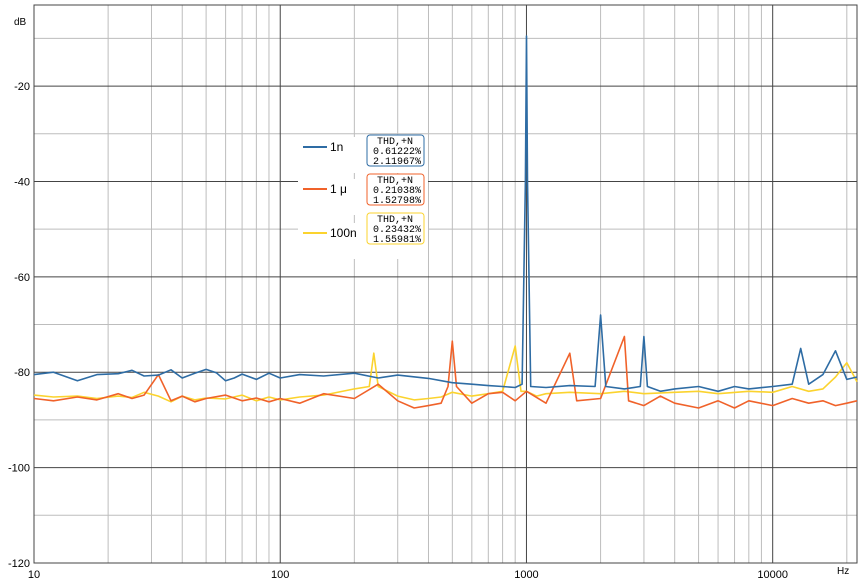 The height and width of the screenshot is (583, 858). Describe the element at coordinates (772, 575) in the screenshot. I see `x-tick-label: 10000` at that location.